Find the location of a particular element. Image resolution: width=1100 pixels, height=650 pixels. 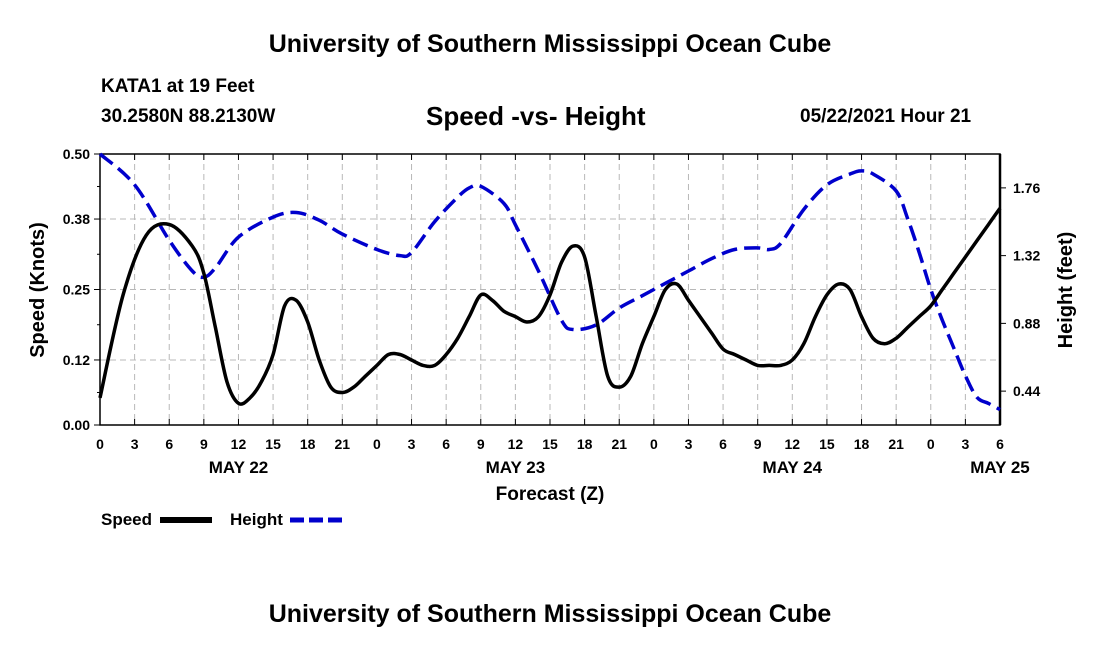

y-tick-label: 0.38 is located at coordinates (76, 219).